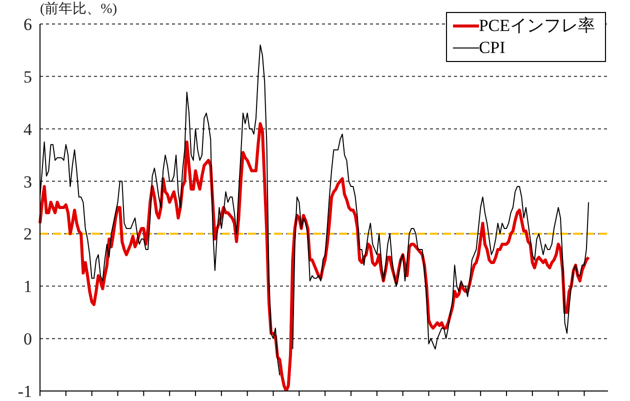 The width and height of the screenshot is (630, 401). What do you see at coordinates (28, 339) in the screenshot?
I see `y-tick-label: 0` at bounding box center [28, 339].